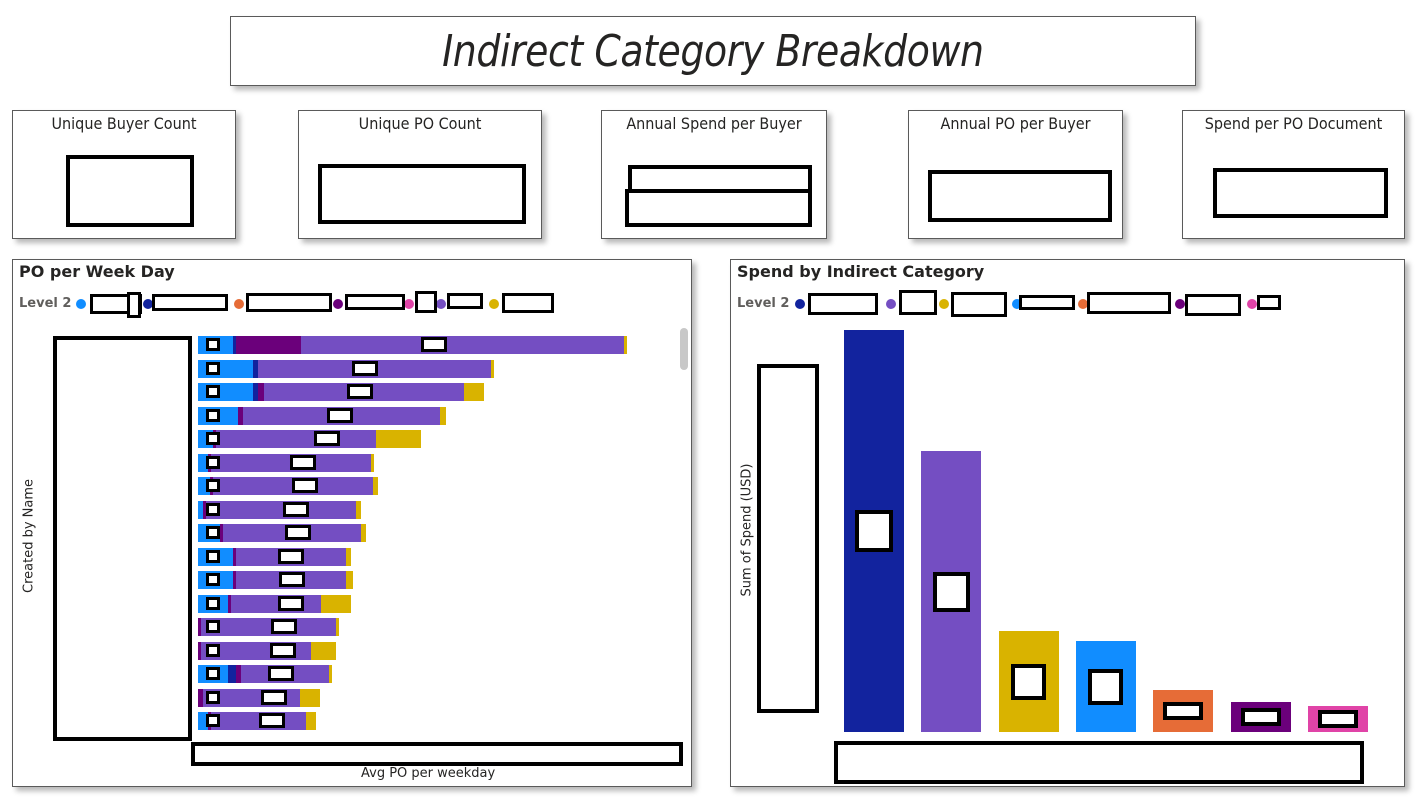 The height and width of the screenshot is (799, 1426). Describe the element at coordinates (1020, 196) in the screenshot. I see `kpi-value-redacted` at that location.